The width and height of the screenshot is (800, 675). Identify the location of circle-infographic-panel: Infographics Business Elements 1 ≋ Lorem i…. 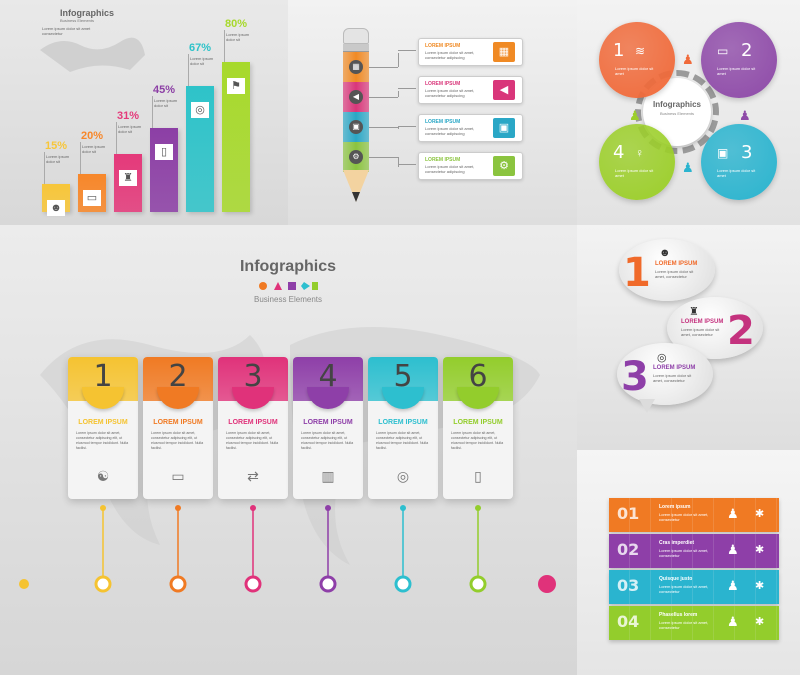
(688, 112).